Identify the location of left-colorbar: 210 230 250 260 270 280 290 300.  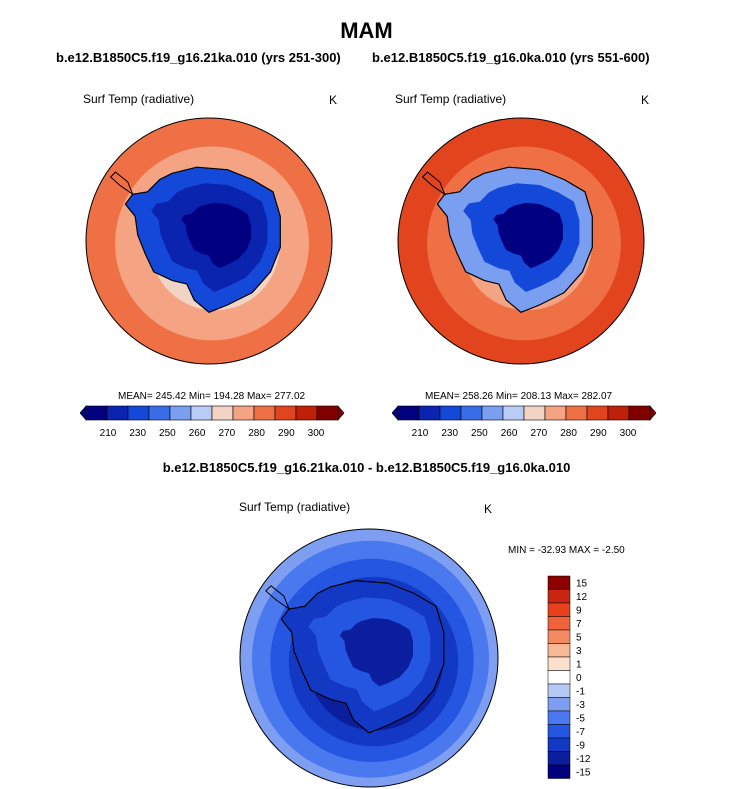
(212, 422).